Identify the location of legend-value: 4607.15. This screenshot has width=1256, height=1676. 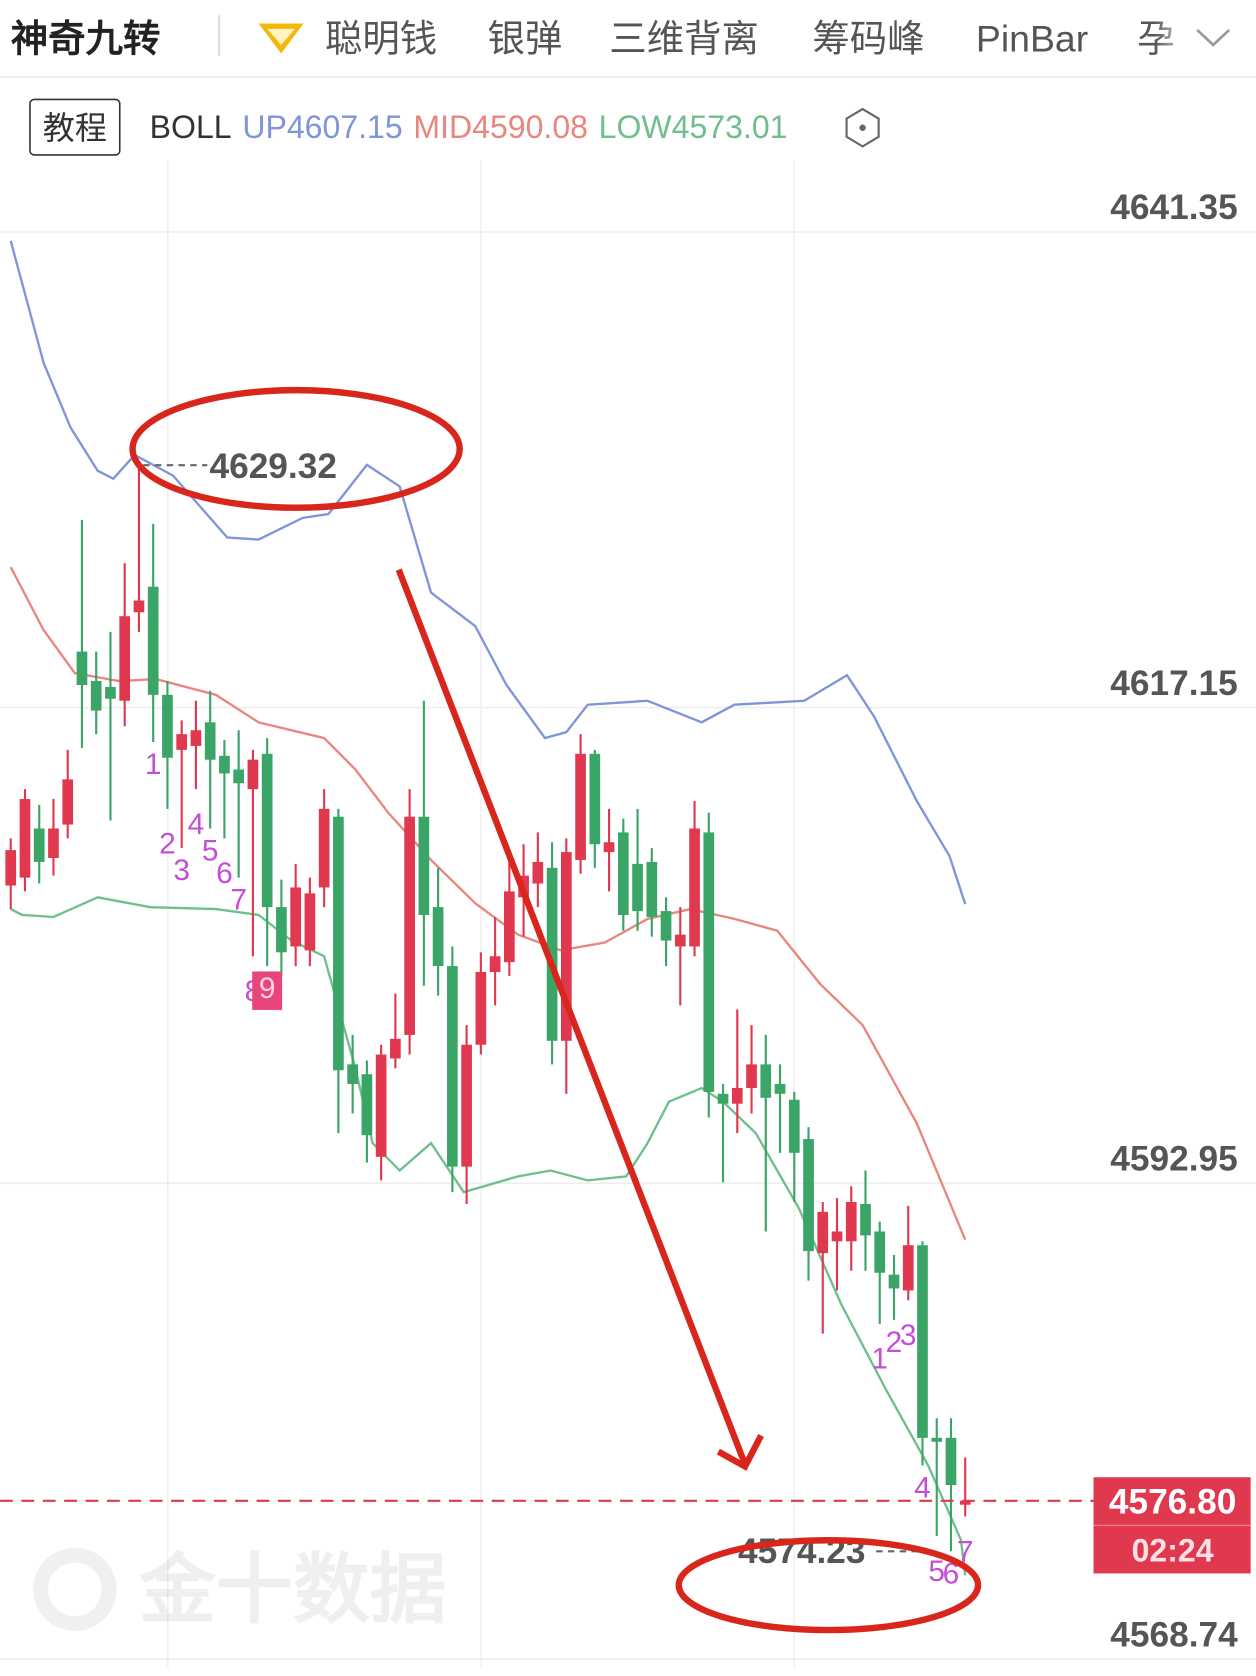
(345, 127).